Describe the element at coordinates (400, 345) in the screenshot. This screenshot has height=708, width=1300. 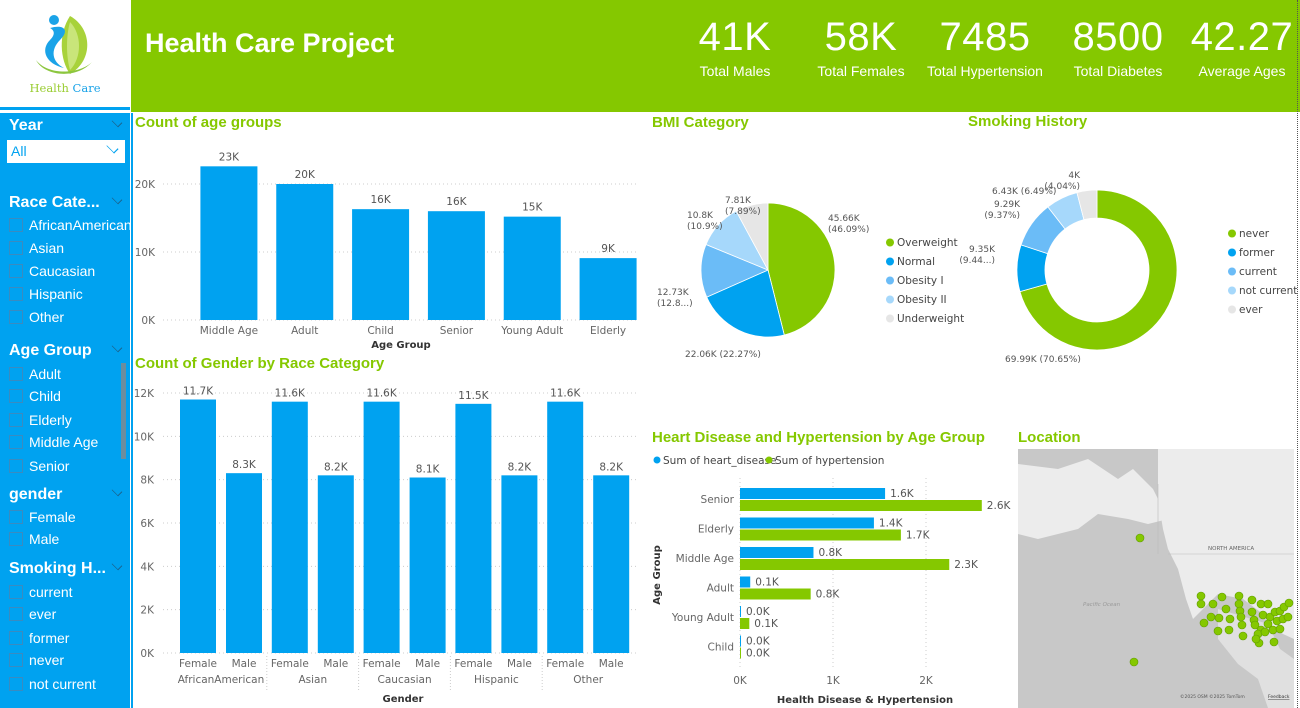
I see `x-axis-title: Age Group` at that location.